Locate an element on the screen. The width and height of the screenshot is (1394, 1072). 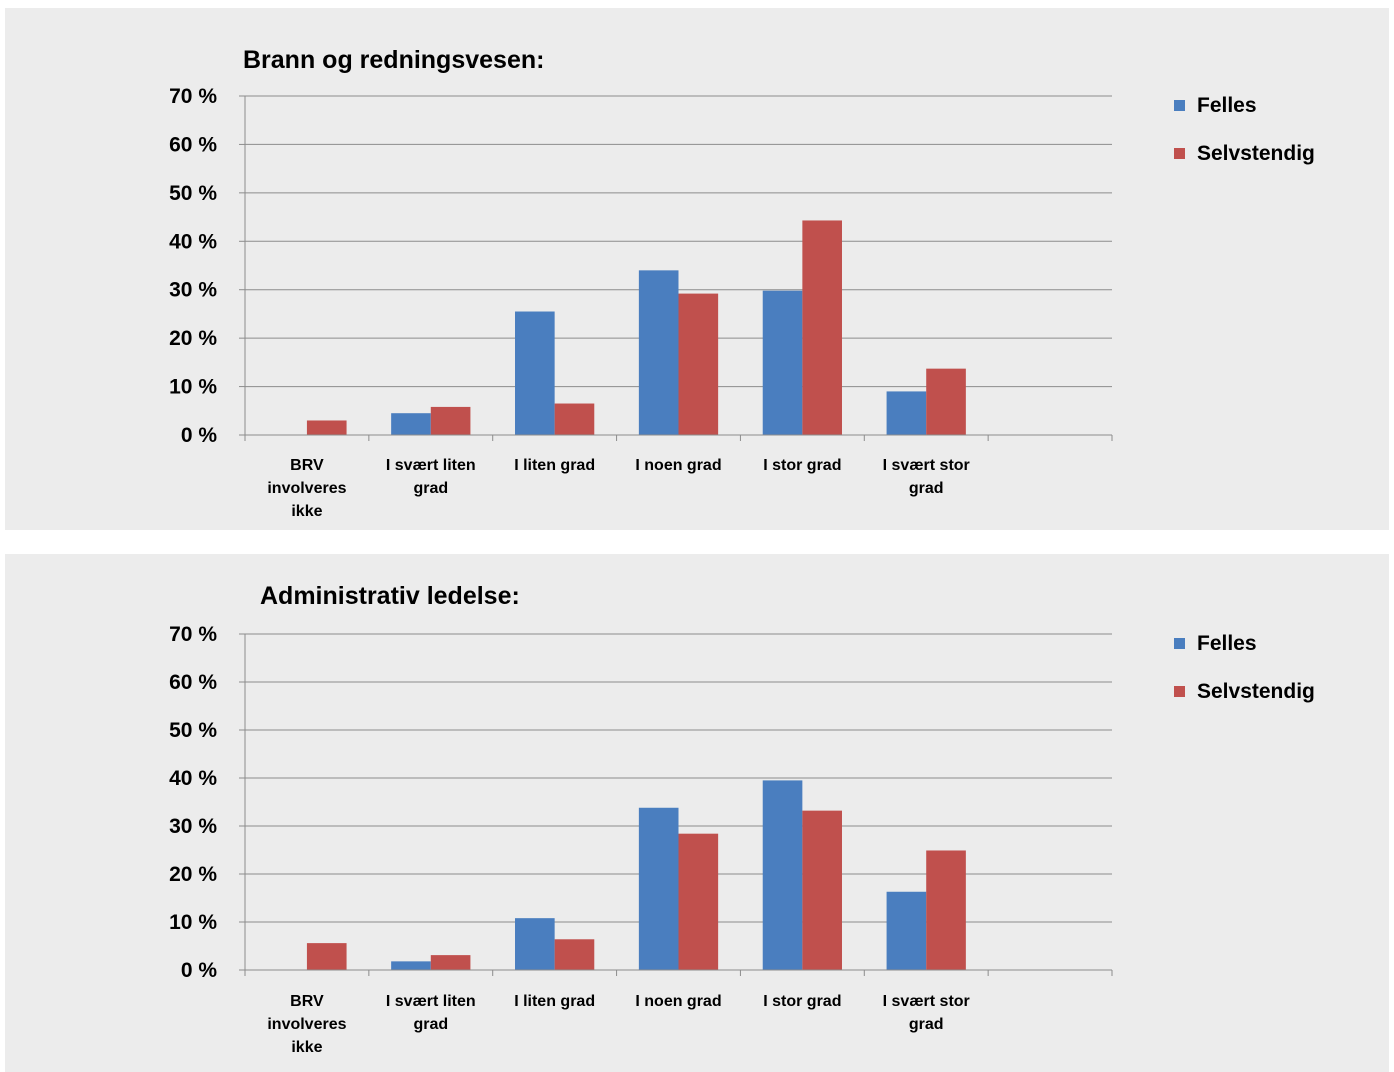
chart-title: Brann og redningsvesen: is located at coordinates (393, 60).